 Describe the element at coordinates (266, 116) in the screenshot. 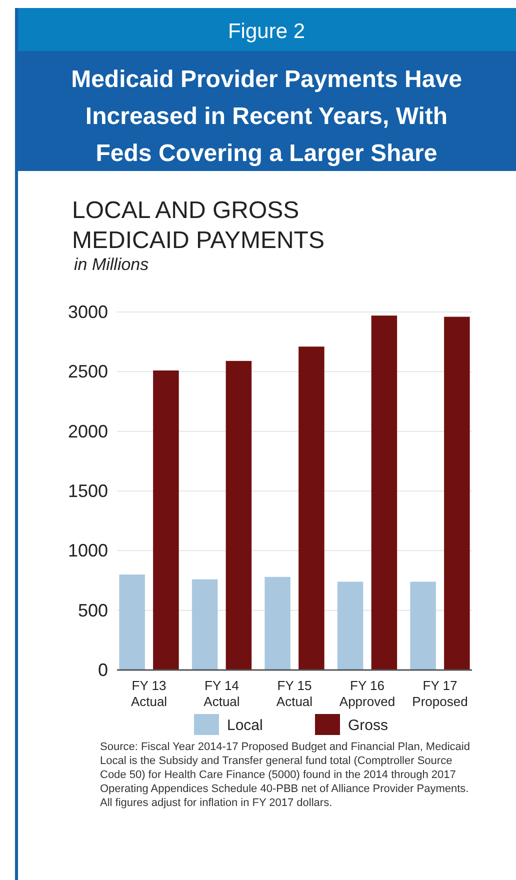

I see `chart-title: Medicaid Provider Payments Have Increased in Recent Years, With Feds Covering a Larger Share` at that location.